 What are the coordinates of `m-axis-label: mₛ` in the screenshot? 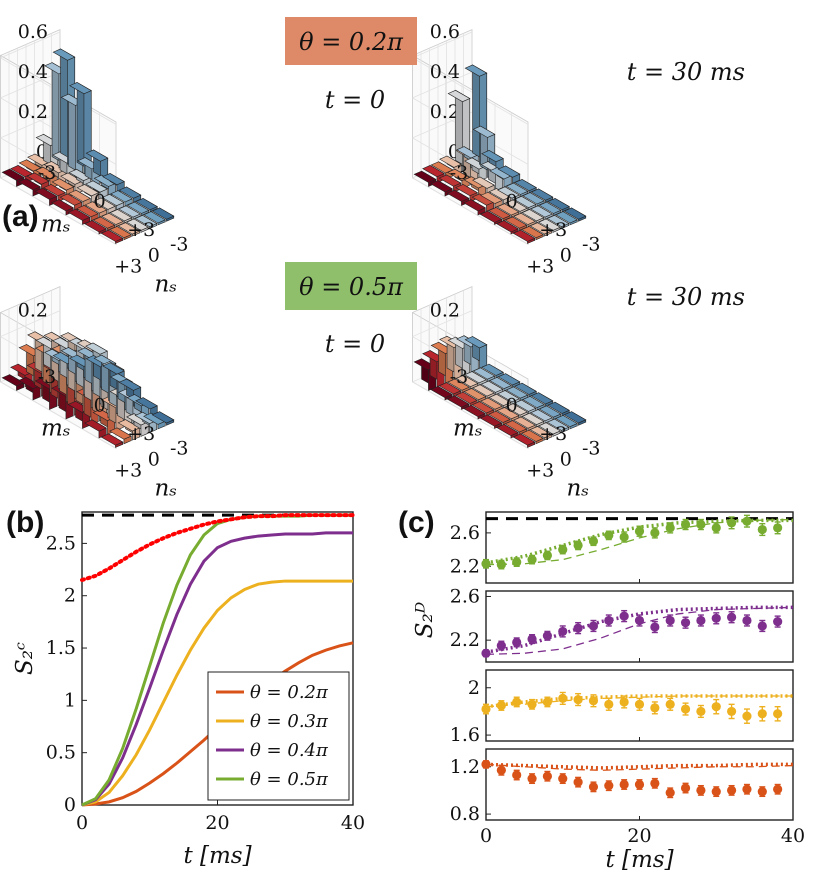 It's located at (56, 224).